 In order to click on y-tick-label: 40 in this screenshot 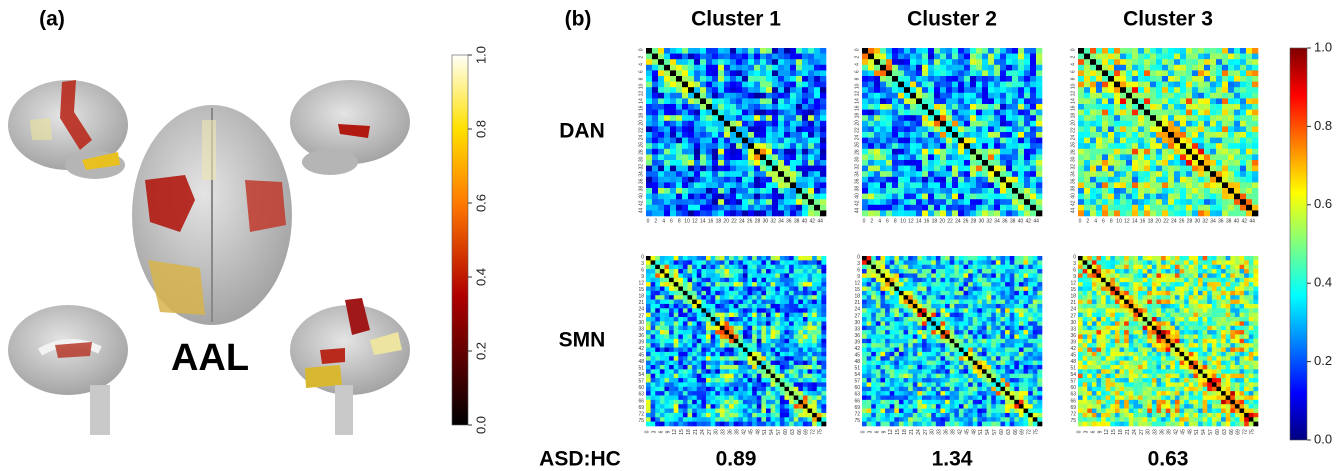, I will do `click(1073, 196)`.